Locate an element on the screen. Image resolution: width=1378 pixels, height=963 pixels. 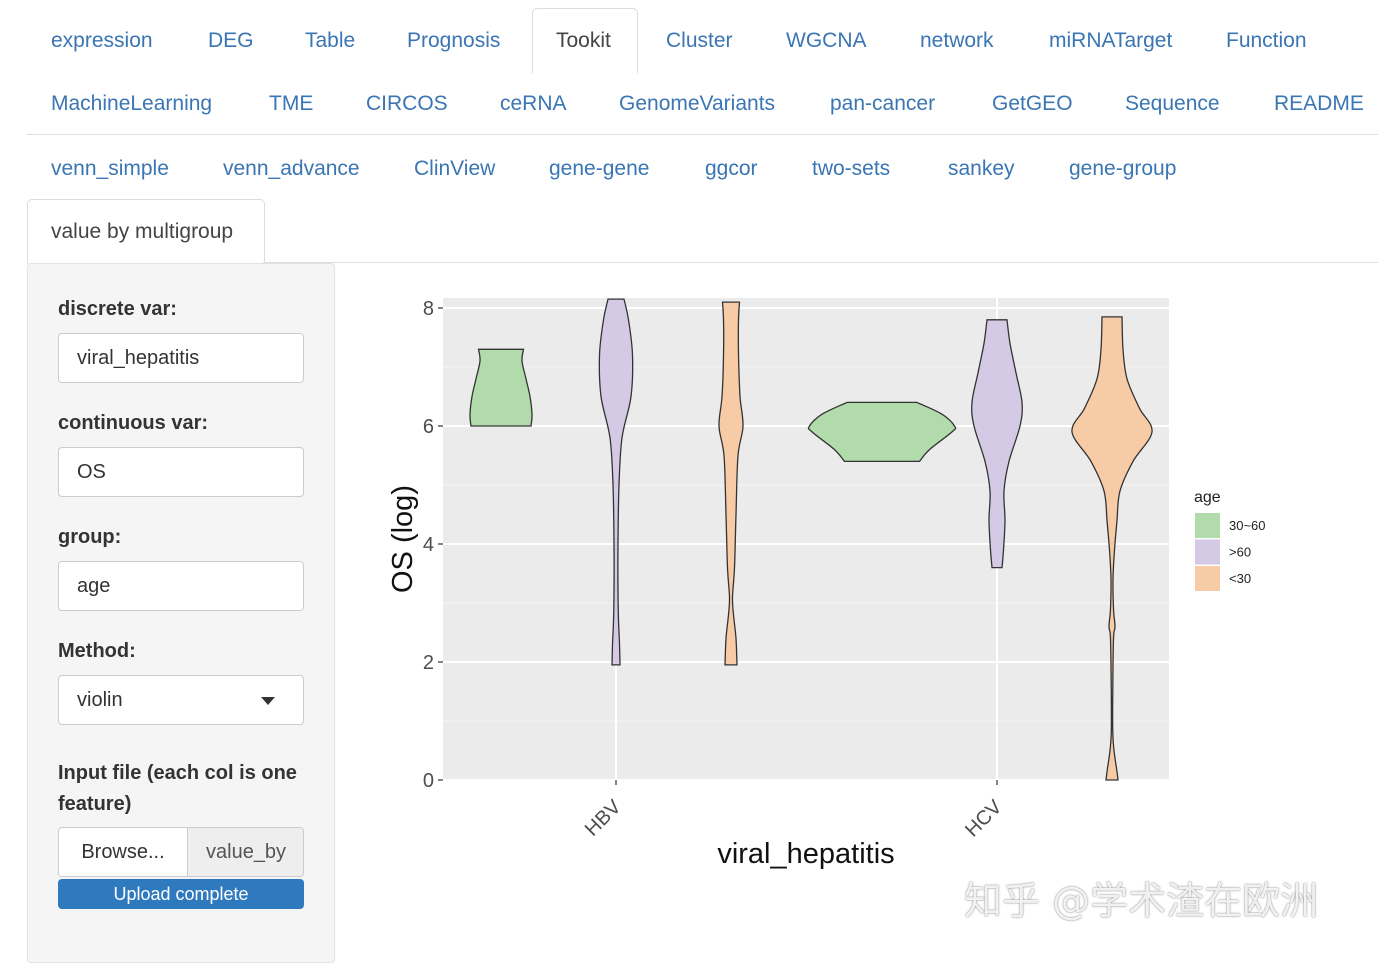
subtab-gene-gene: gene-gene is located at coordinates (599, 168).